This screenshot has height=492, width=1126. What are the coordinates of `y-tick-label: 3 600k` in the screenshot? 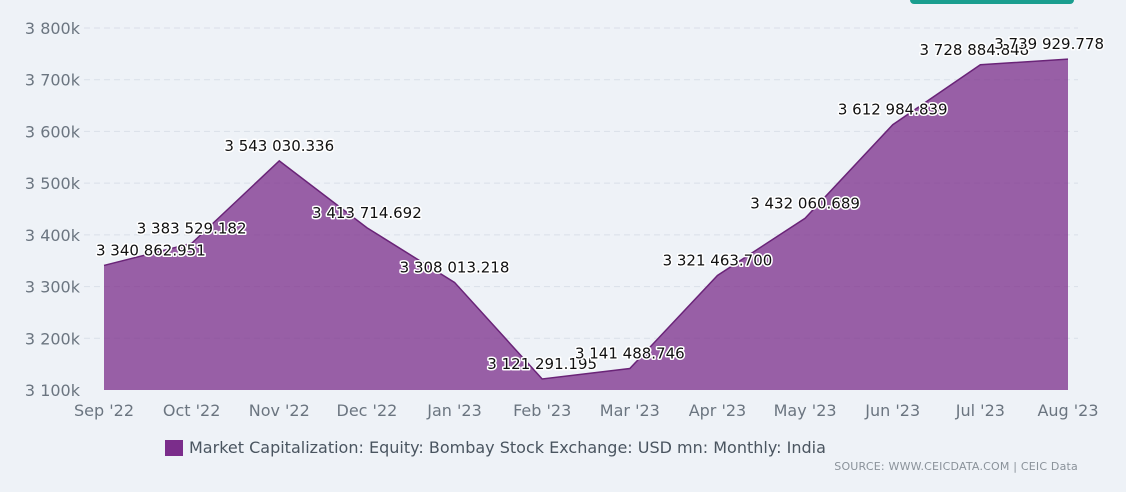 It's located at (53, 131).